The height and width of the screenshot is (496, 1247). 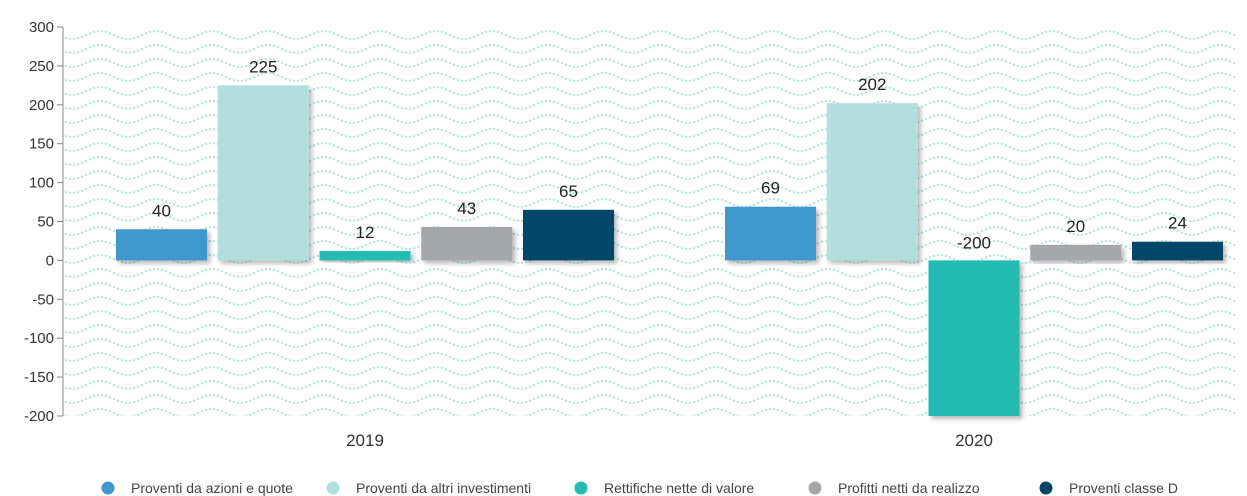 I want to click on legend-label: Proventi da azioni e quote, so click(x=212, y=488).